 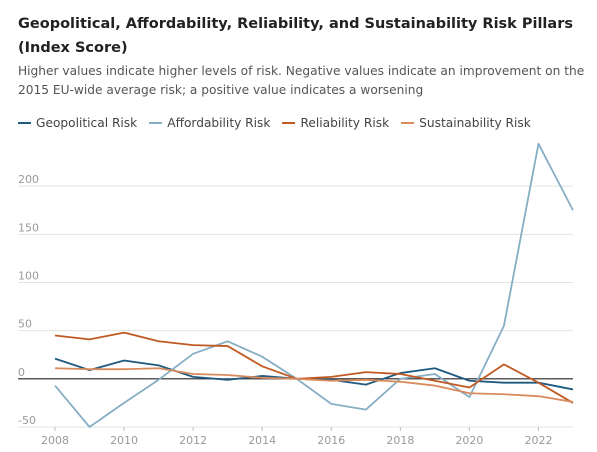 I want to click on legend-label-sustainability: Sustainability Risk, so click(x=475, y=123).